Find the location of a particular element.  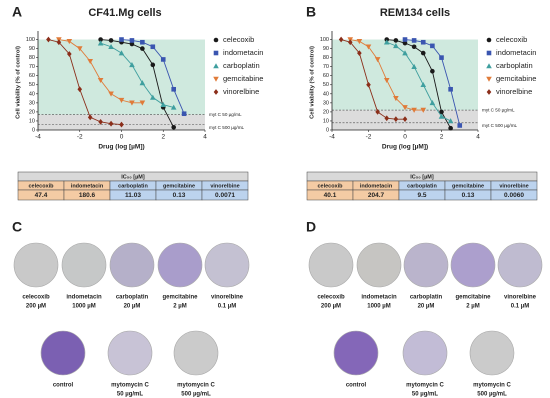

x-tick-label: 0 is located at coordinates (122, 137).